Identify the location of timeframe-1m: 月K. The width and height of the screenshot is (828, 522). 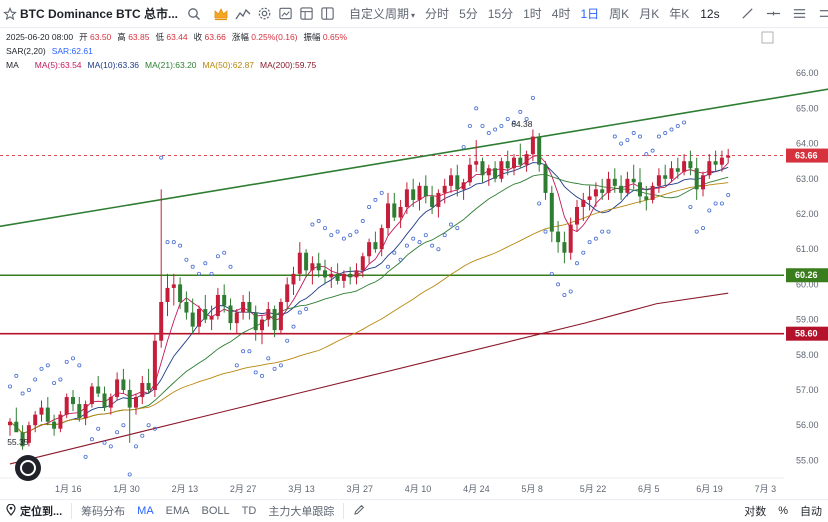
(649, 14).